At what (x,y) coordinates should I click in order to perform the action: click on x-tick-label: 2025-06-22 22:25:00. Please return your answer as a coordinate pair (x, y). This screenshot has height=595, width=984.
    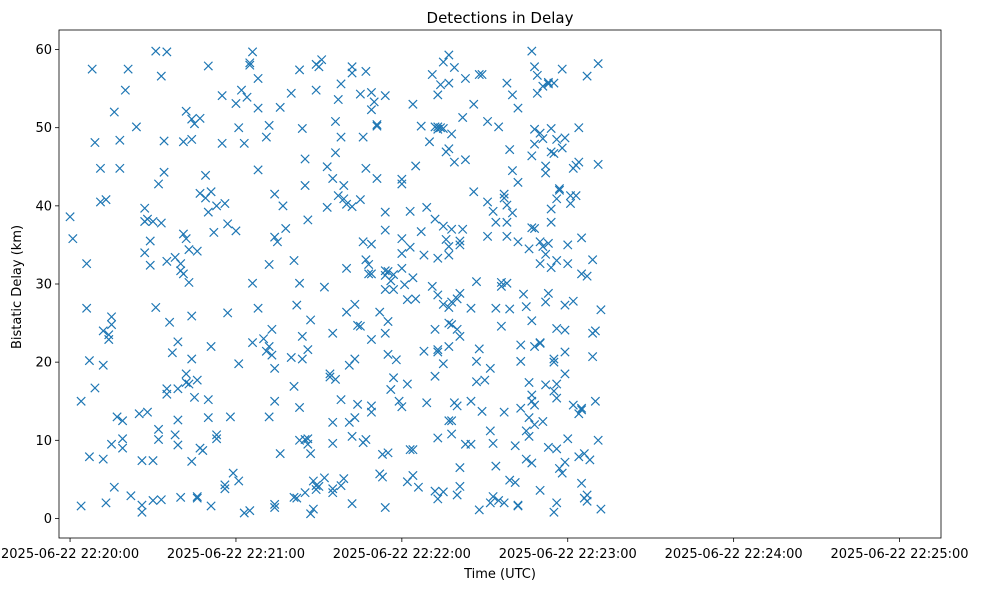
    Looking at the image, I should click on (899, 554).